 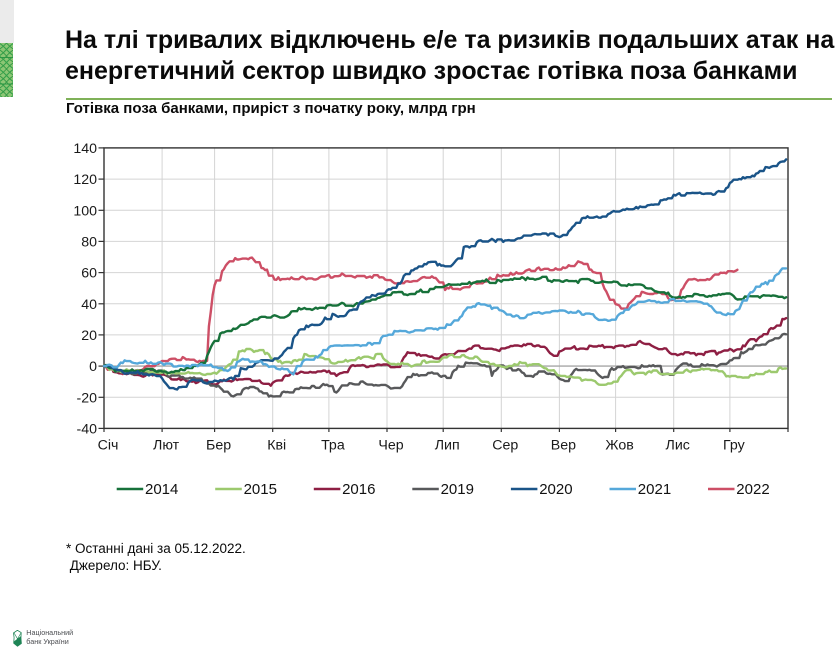 I want to click on svg-text: 2016, so click(x=358, y=489).